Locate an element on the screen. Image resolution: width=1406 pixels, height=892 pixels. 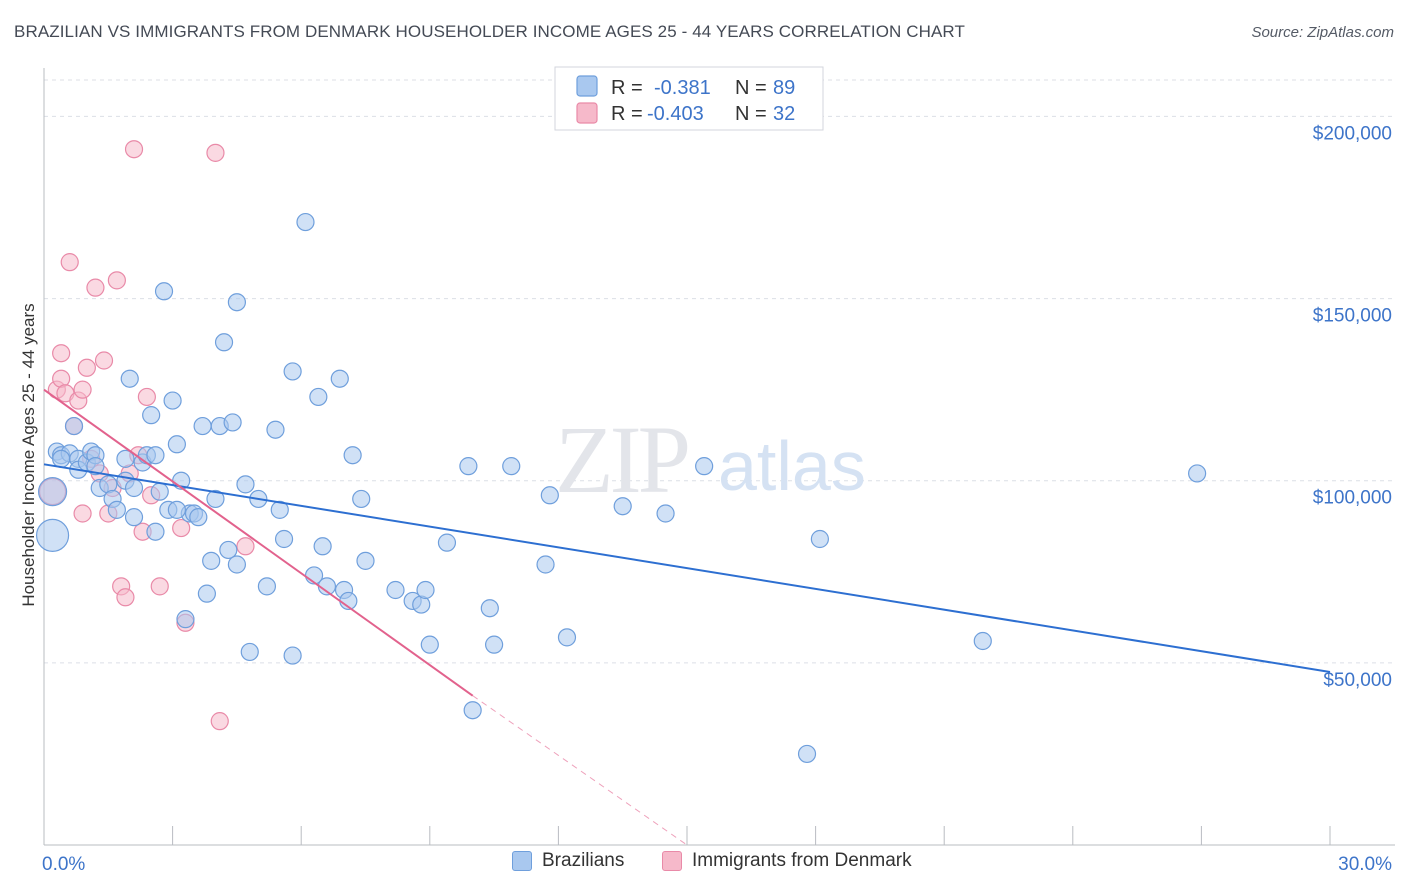
legend-n-value-1: 89 is located at coordinates (784, 88).